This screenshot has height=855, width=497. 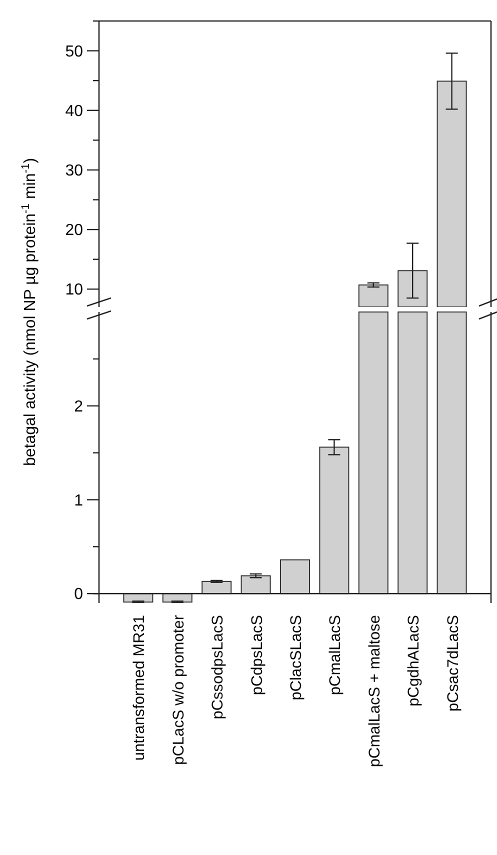 What do you see at coordinates (414, 660) in the screenshot?
I see `x-tick-label: pCgdhALacS` at bounding box center [414, 660].